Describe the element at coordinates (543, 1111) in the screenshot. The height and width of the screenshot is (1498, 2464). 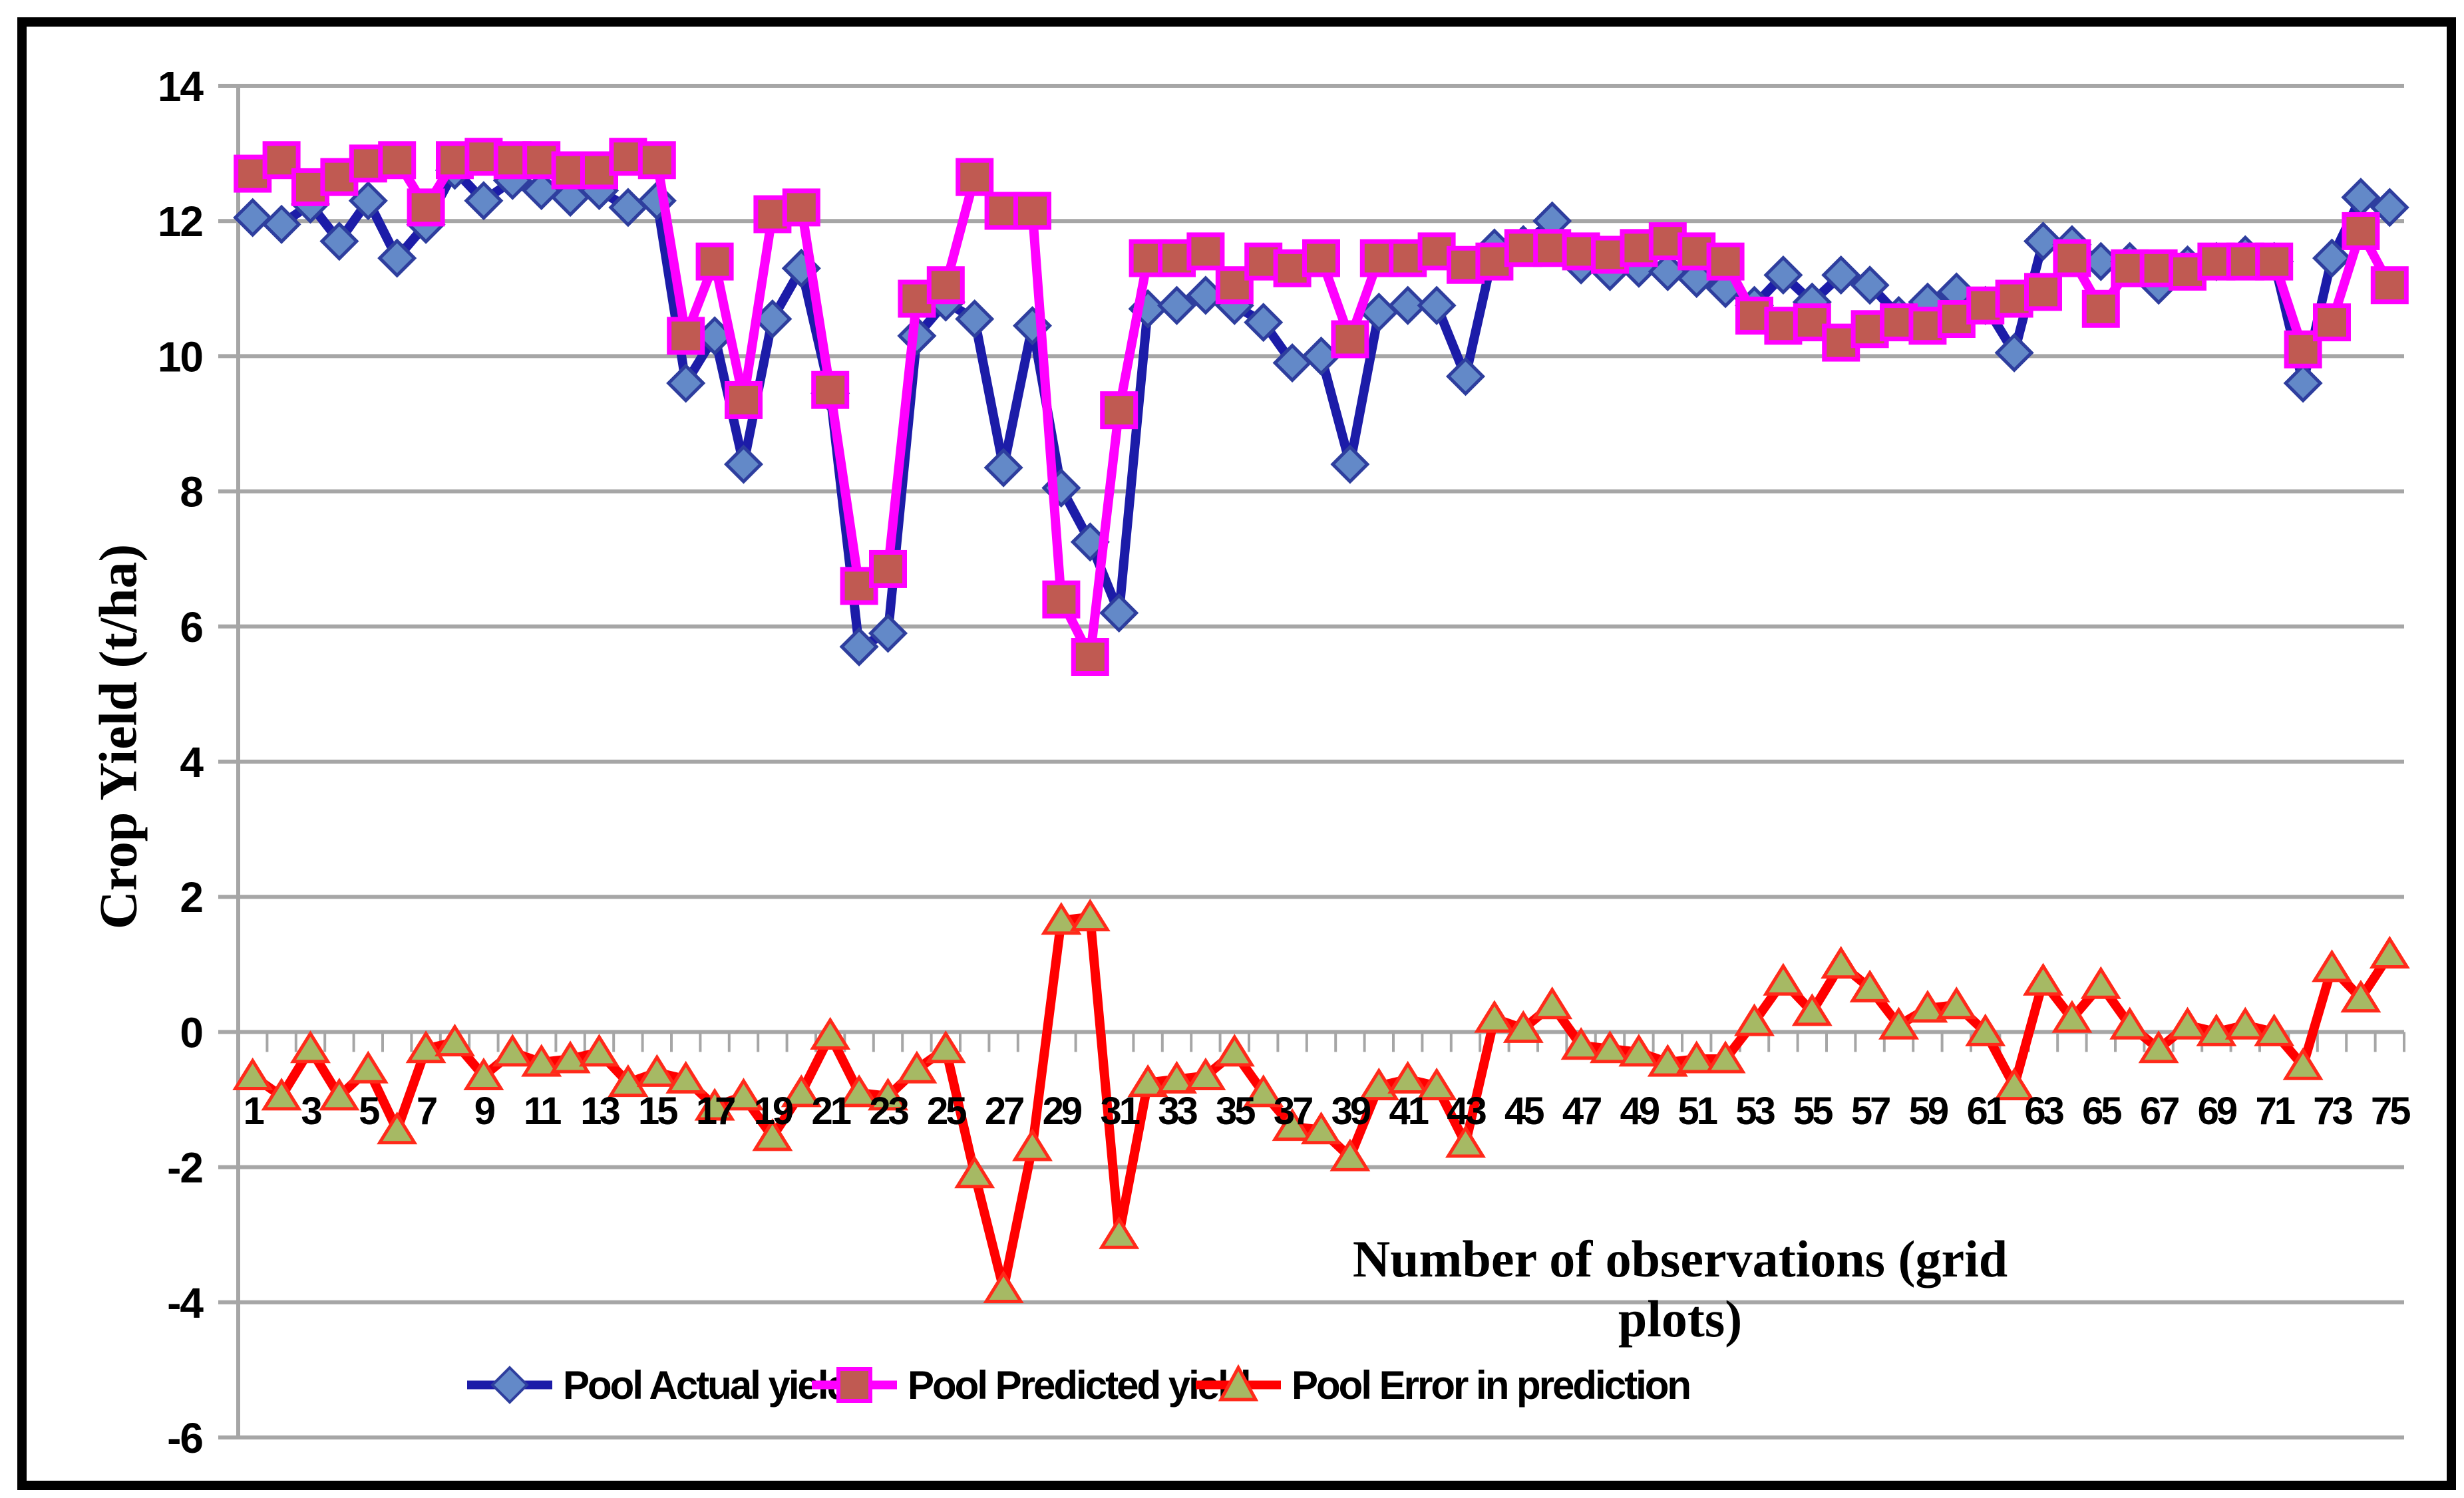
I see `x-tick-label: 11` at that location.